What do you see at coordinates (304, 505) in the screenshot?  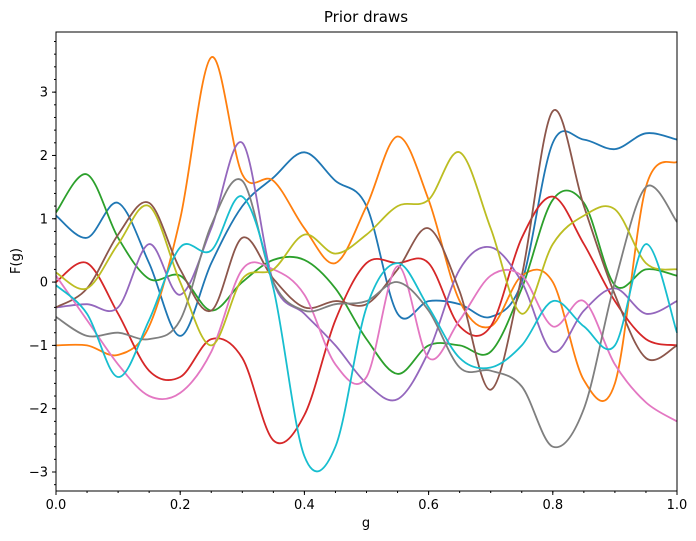 I see `x-tick-label: 0.4` at bounding box center [304, 505].